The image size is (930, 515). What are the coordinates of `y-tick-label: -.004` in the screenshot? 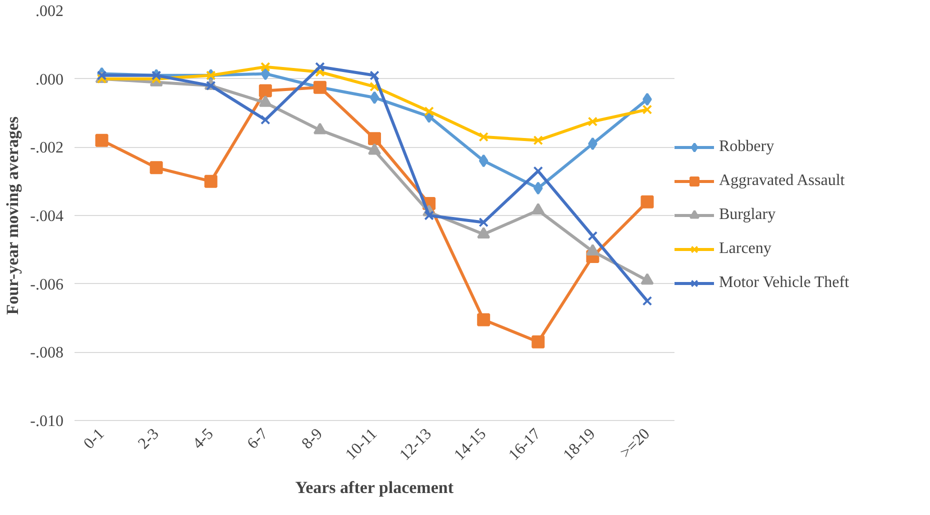 It's located at (47, 216).